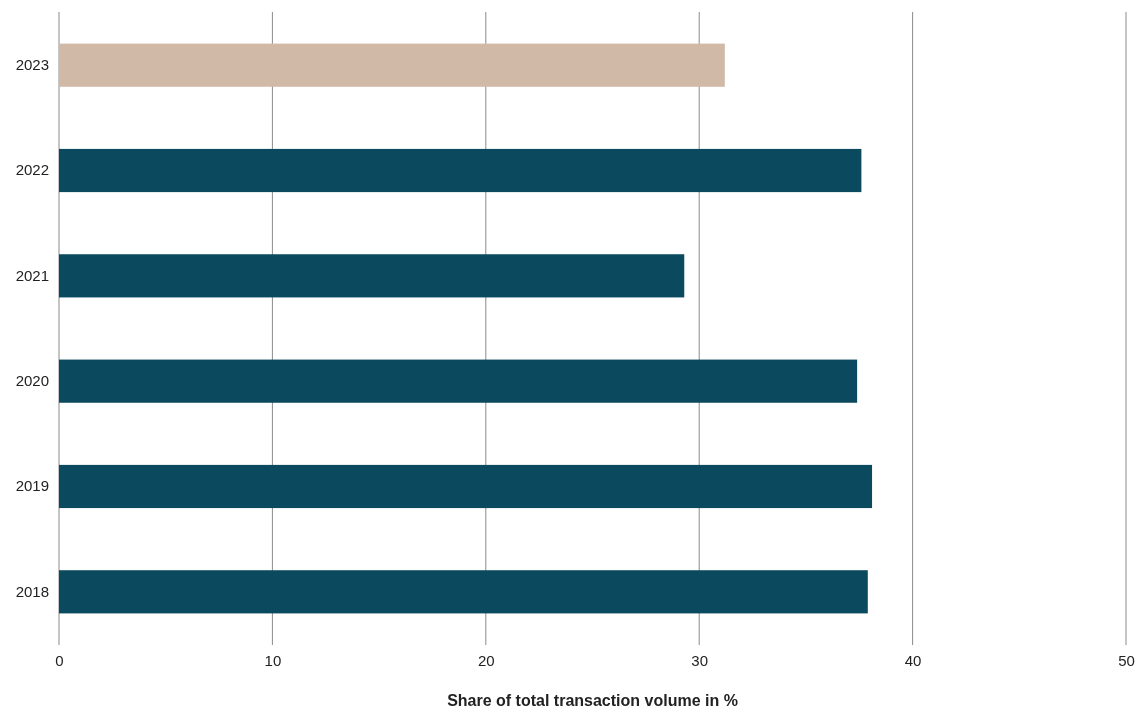 Image resolution: width=1138 pixels, height=713 pixels. What do you see at coordinates (913, 660) in the screenshot?
I see `x-tick-label: 40` at bounding box center [913, 660].